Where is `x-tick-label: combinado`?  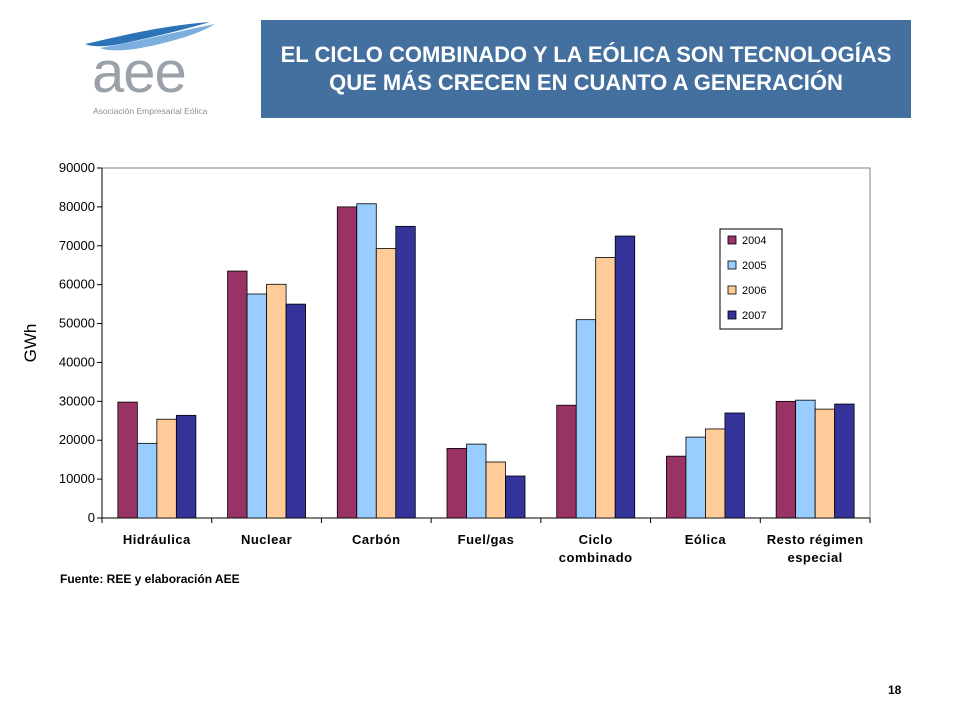 x-tick-label: combinado is located at coordinates (596, 557).